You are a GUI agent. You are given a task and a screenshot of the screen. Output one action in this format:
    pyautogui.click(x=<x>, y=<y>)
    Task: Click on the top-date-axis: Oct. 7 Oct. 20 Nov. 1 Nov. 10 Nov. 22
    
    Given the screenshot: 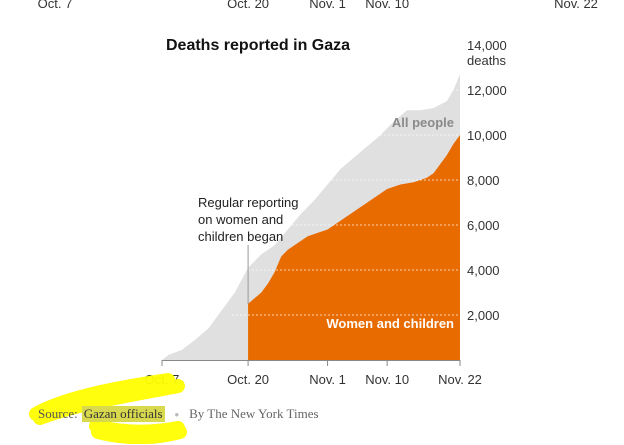 What is the action you would take?
    pyautogui.click(x=312, y=7)
    